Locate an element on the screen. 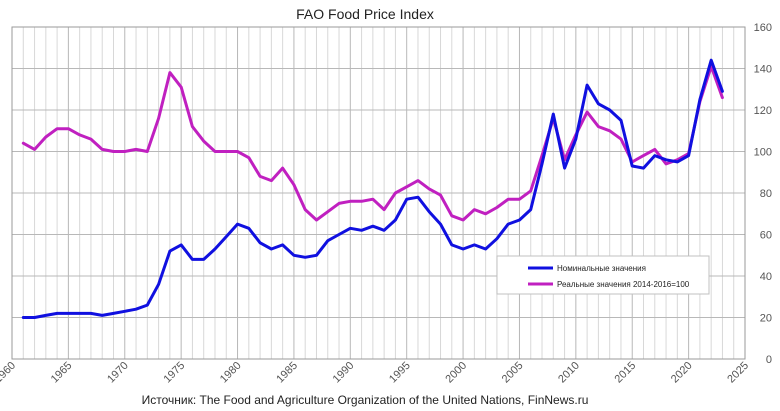 The image size is (780, 411). y-tick-label: 140 is located at coordinates (763, 70).